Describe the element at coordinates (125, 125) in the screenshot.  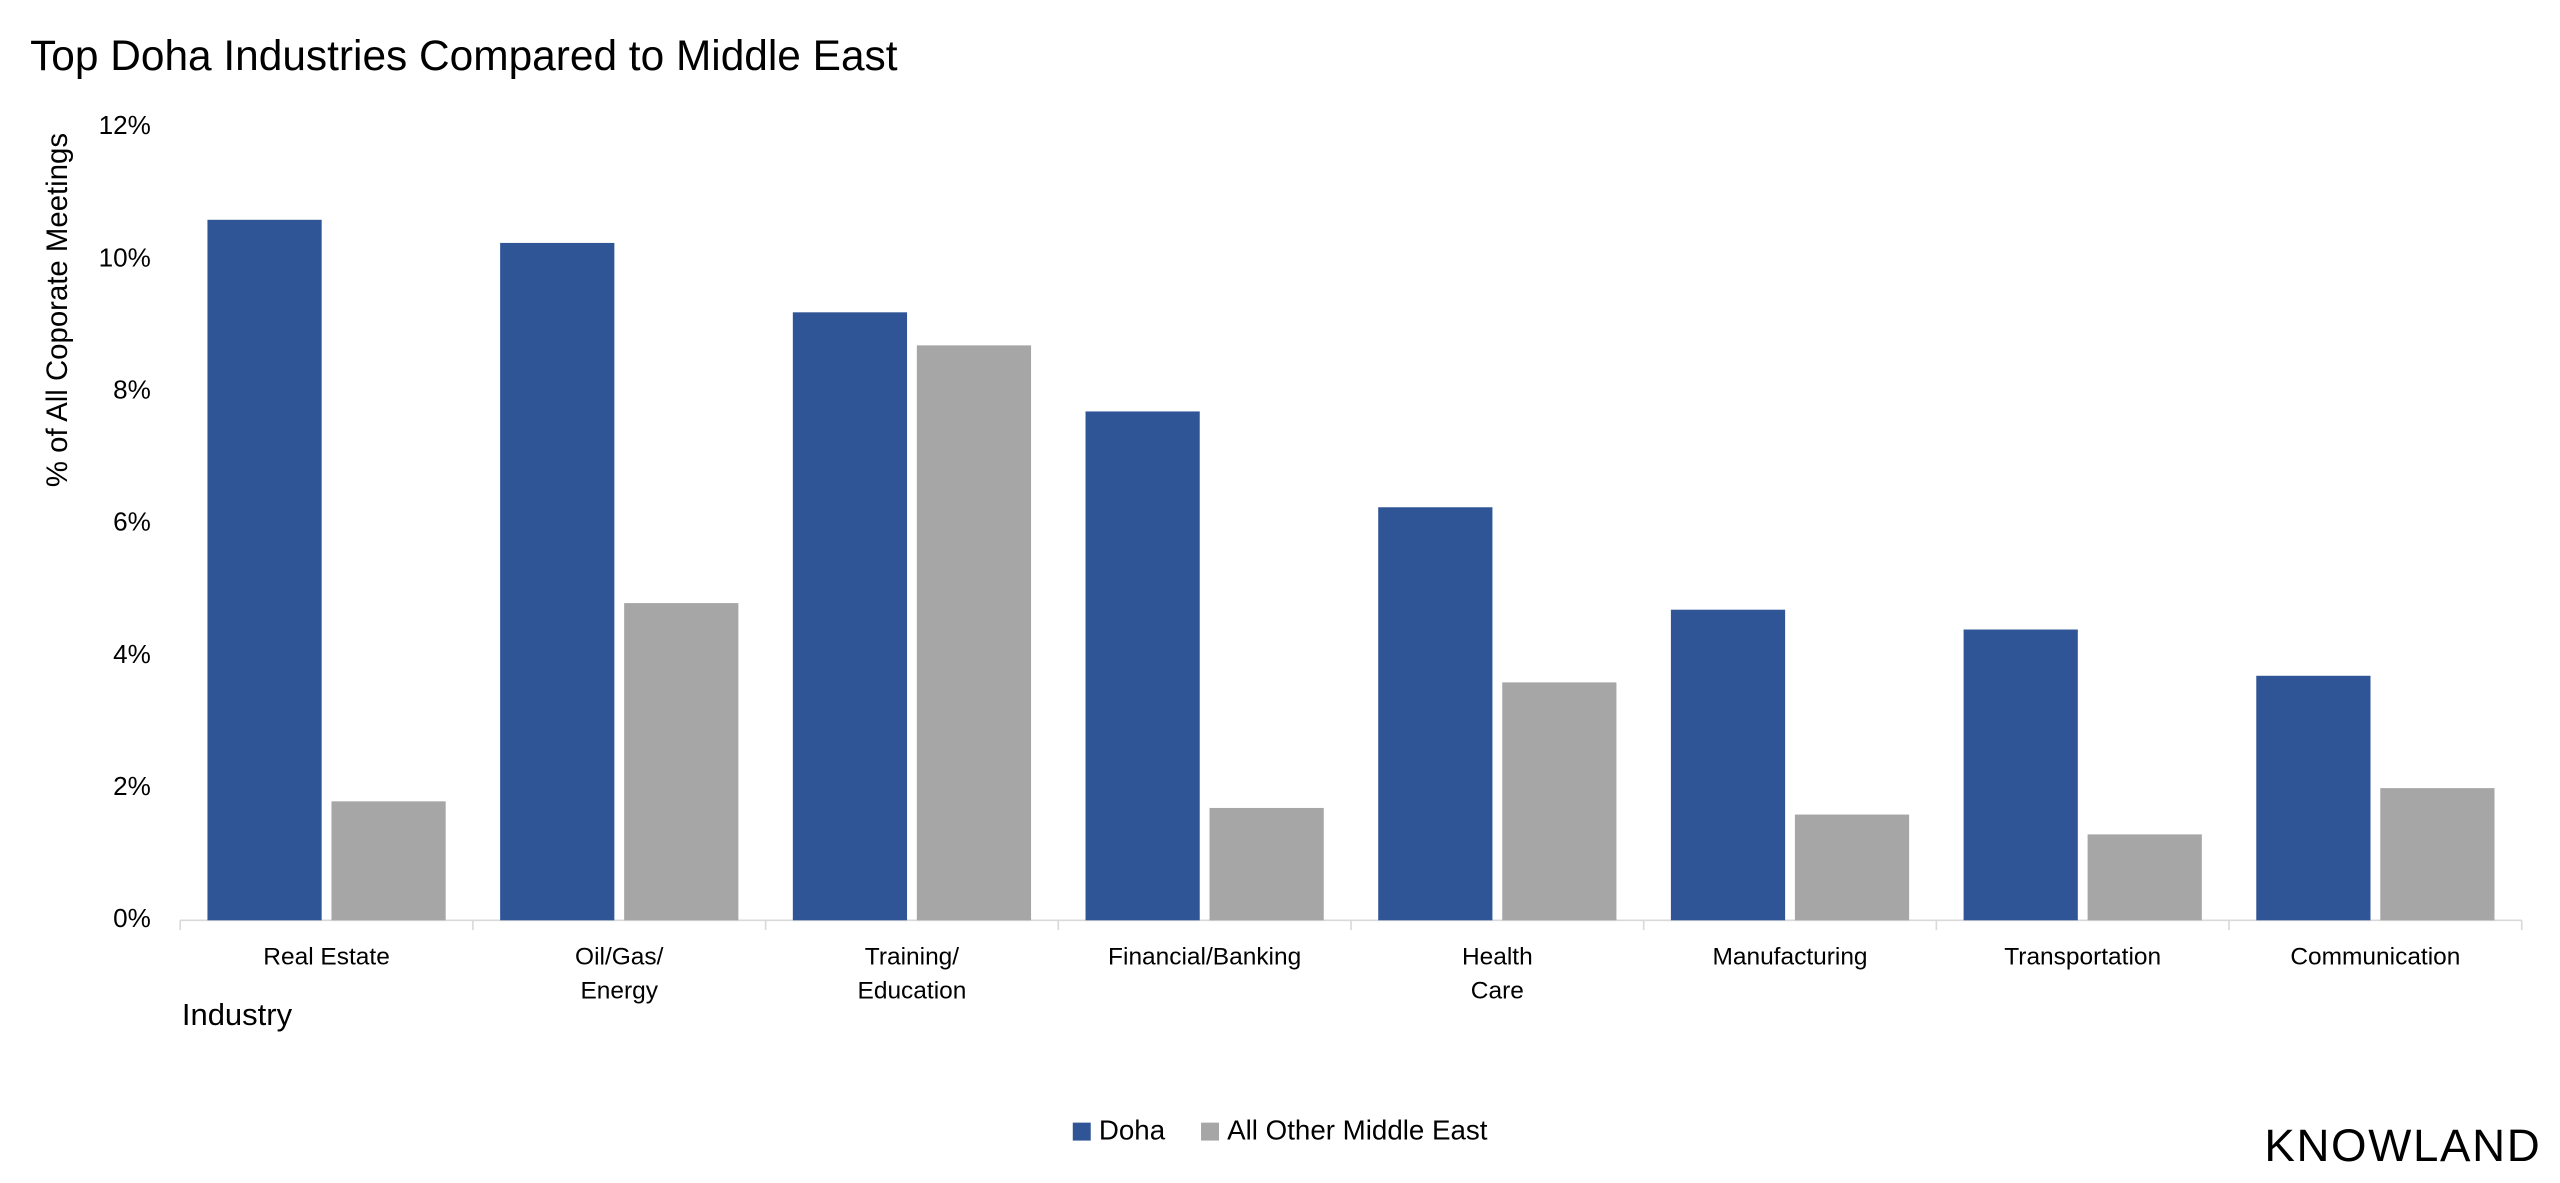
I see `y-tick-label: 12%` at that location.